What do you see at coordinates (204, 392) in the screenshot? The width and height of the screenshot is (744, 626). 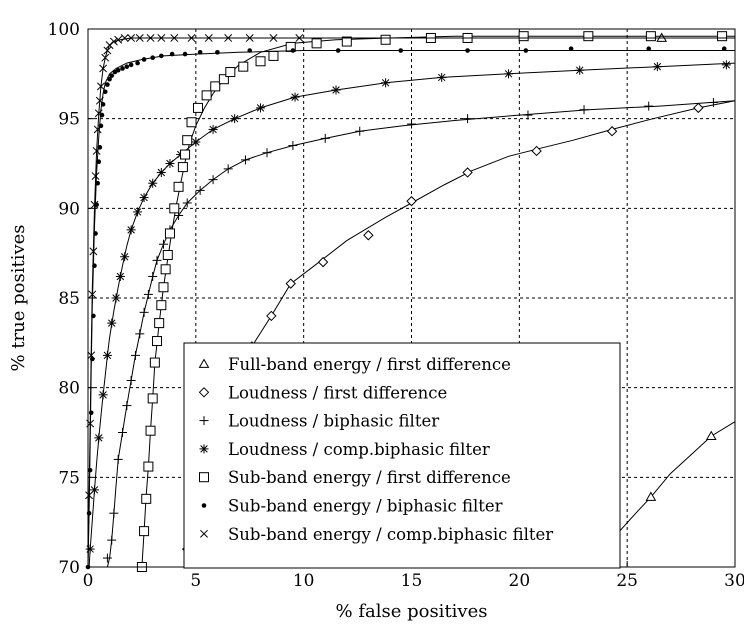 I see `legend-marker-diamond` at bounding box center [204, 392].